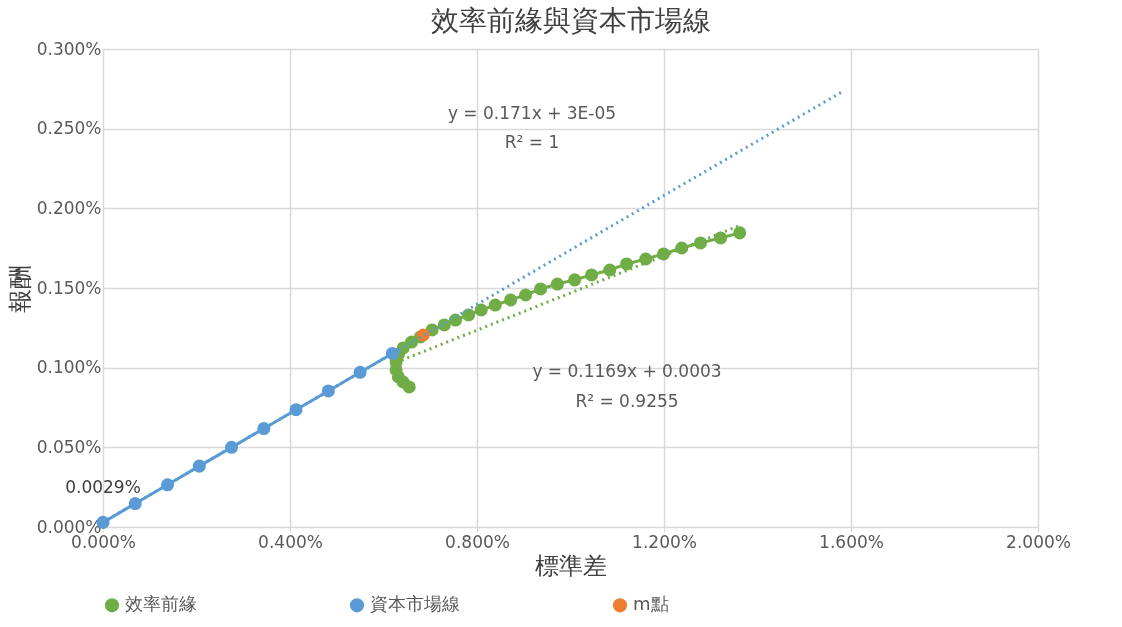  Describe the element at coordinates (69, 367) in the screenshot. I see `y-tick-label: 0.100%` at that location.